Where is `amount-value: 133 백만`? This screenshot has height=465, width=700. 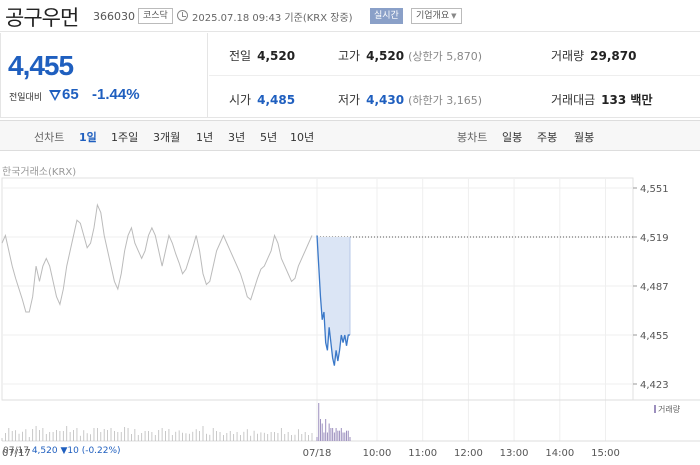 amount-value: 133 백만 is located at coordinates (627, 100).